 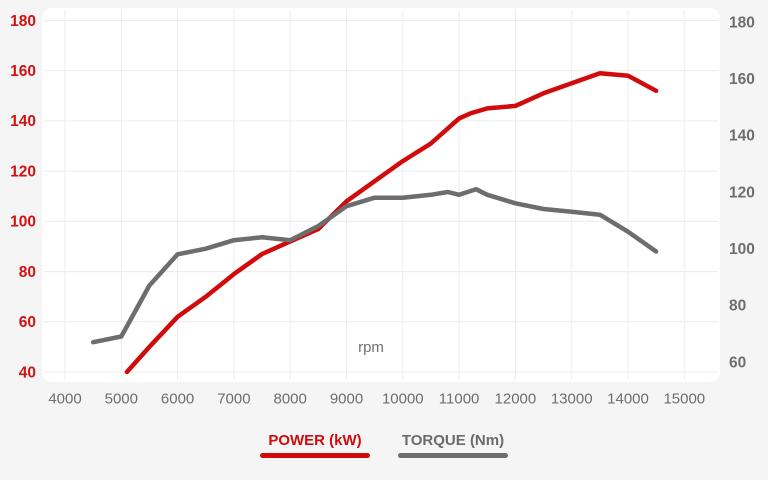 What do you see at coordinates (516, 399) in the screenshot?
I see `x-axis-tick-label: 12000` at bounding box center [516, 399].